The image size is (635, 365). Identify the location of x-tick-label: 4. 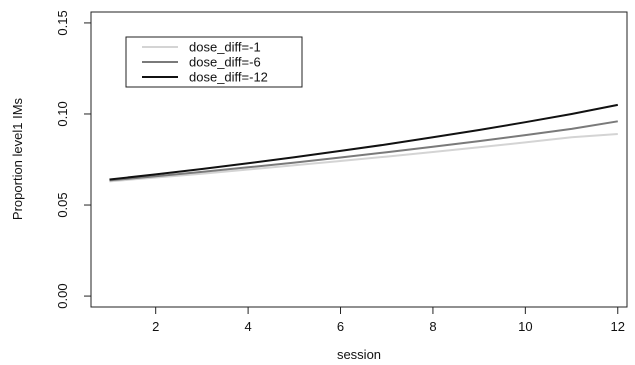
(247, 326).